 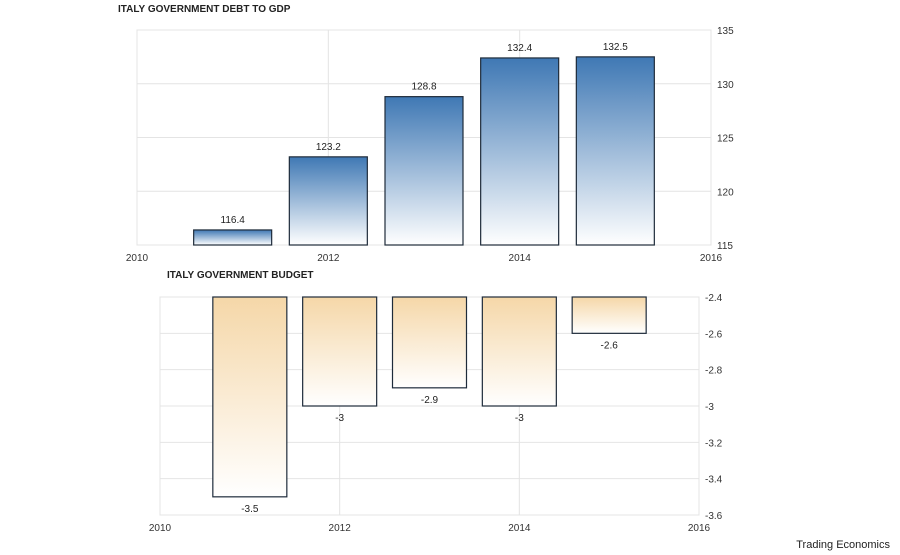 I want to click on debt-y-tick-label: 115, so click(x=725, y=246).